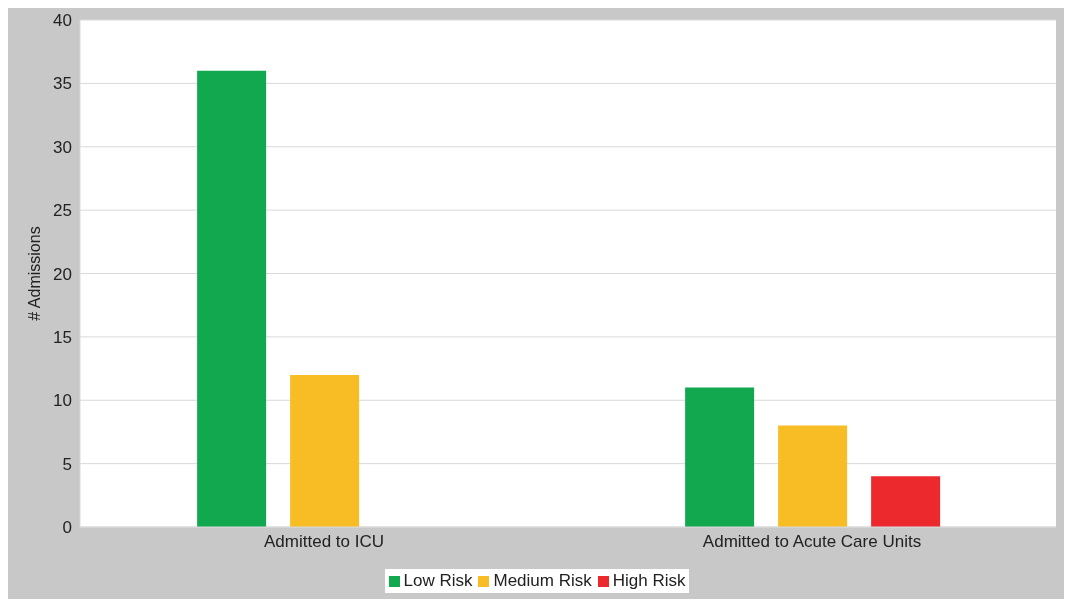 The height and width of the screenshot is (607, 1072). Describe the element at coordinates (437, 581) in the screenshot. I see `legend-label: Low Risk` at that location.